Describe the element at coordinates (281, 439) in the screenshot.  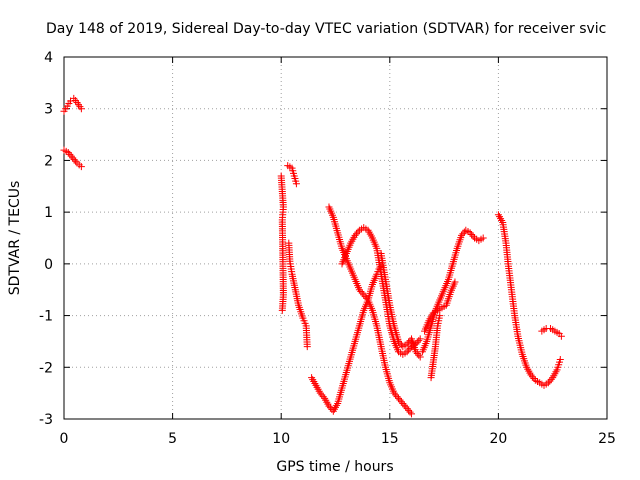
I see `x-tick-label: 10` at that location.